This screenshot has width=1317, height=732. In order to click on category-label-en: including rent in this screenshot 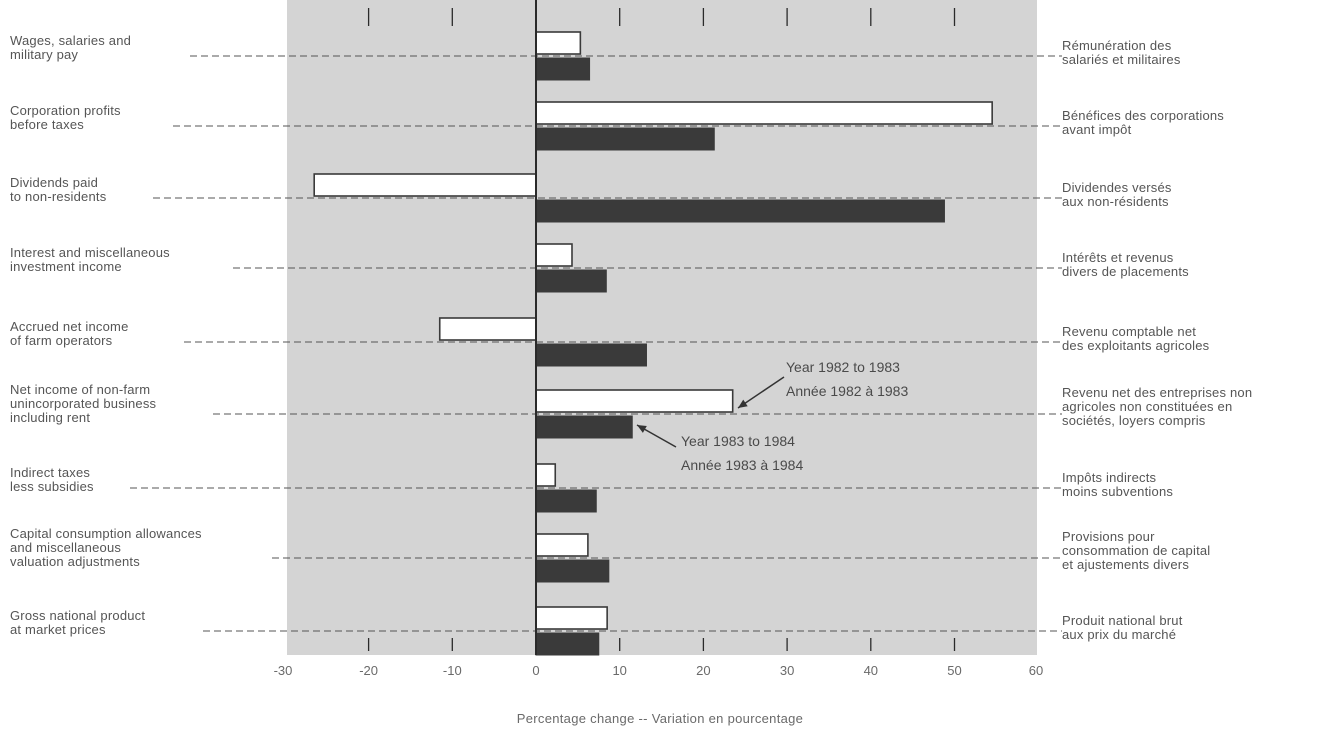, I will do `click(50, 417)`.